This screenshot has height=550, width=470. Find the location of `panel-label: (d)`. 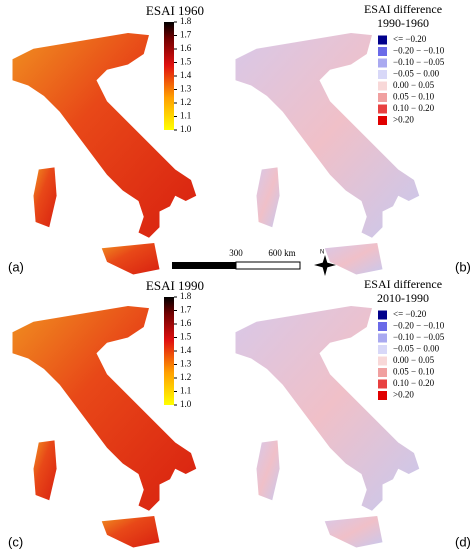

panel-label: (d) is located at coordinates (462, 541).